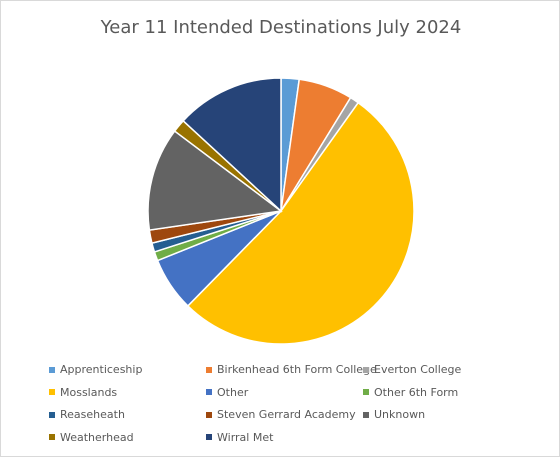  I want to click on legend-item: Mosslands, so click(83, 392).